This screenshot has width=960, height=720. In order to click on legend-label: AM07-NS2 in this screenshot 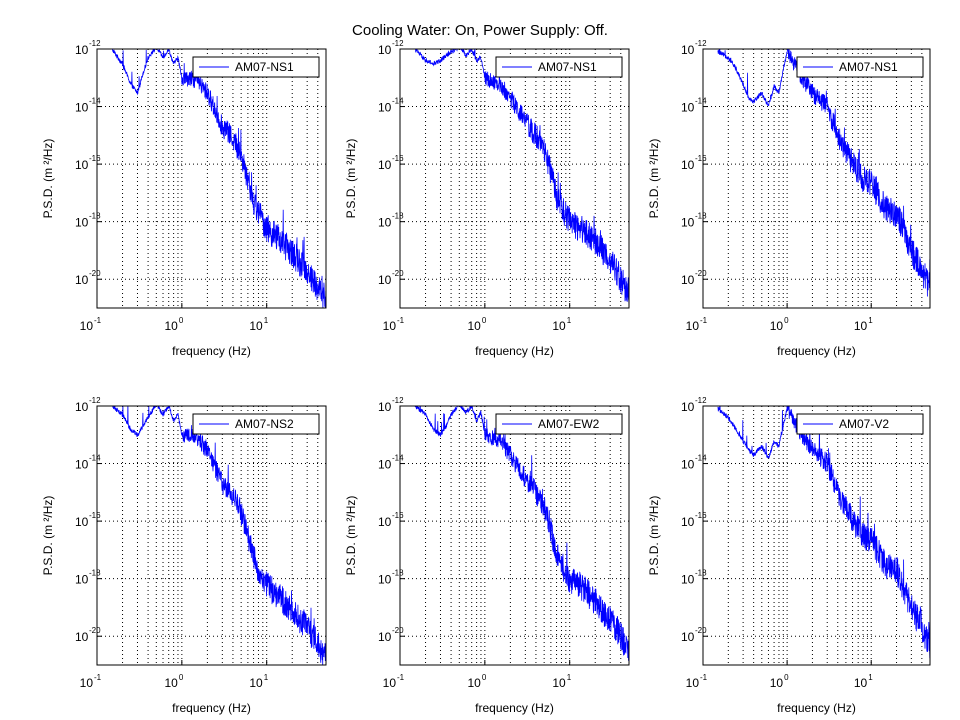, I will do `click(264, 424)`.